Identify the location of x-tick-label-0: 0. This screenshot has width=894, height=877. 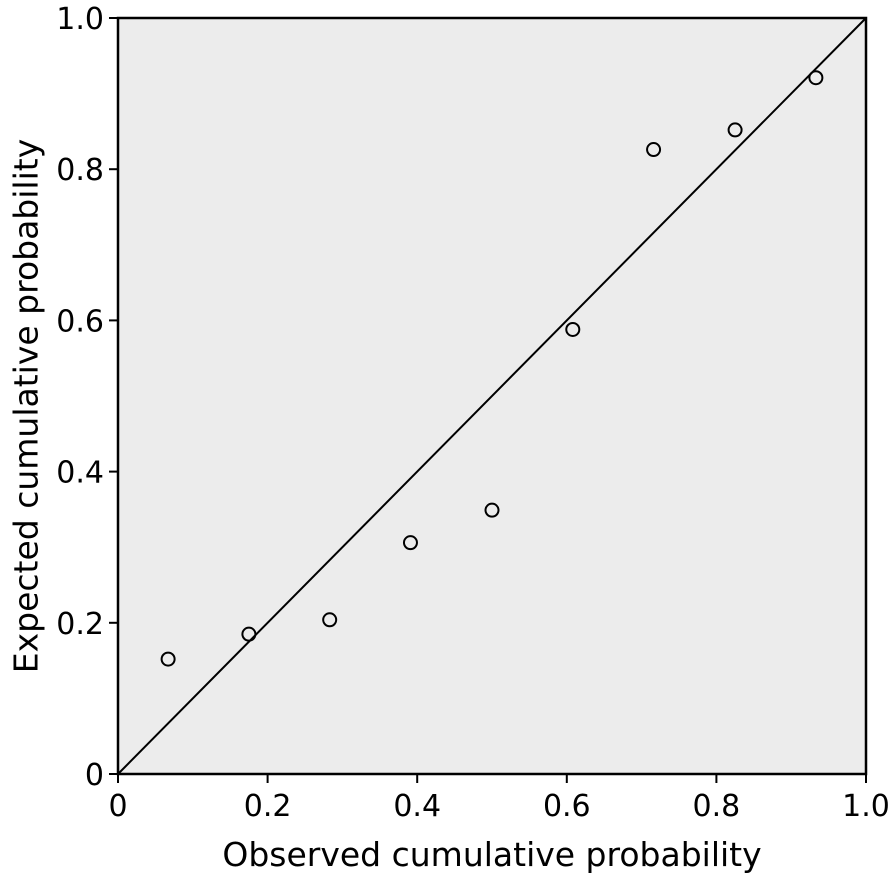
(117, 806).